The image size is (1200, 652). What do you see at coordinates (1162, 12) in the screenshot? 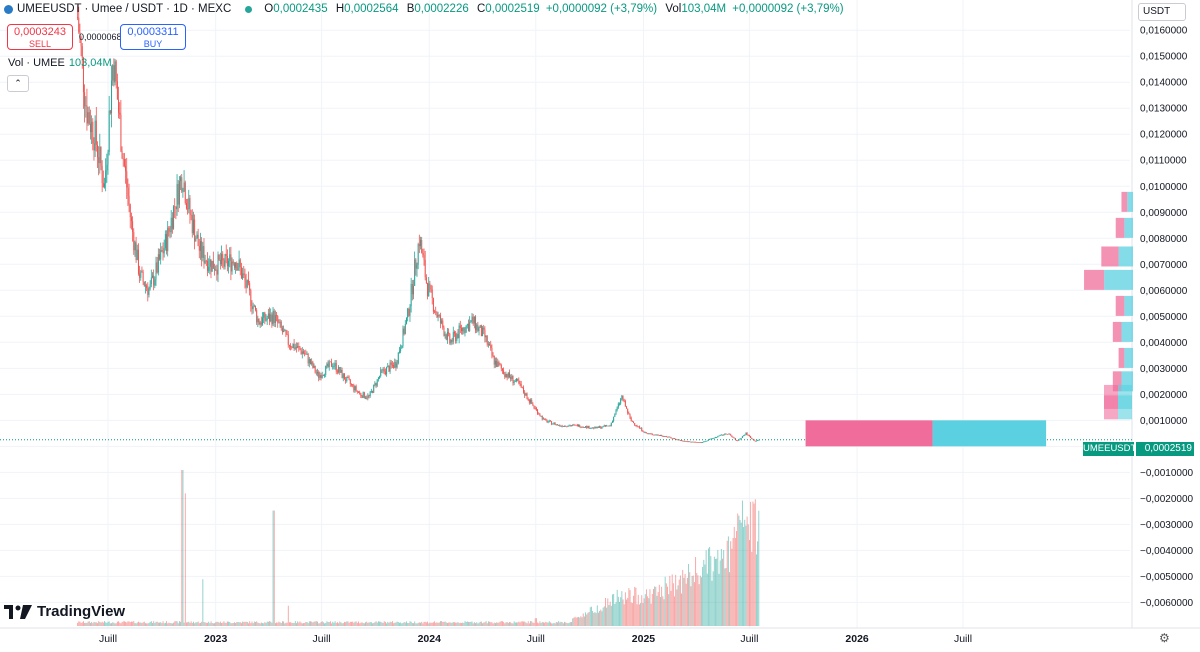
I see `currency-selector: USDT` at bounding box center [1162, 12].